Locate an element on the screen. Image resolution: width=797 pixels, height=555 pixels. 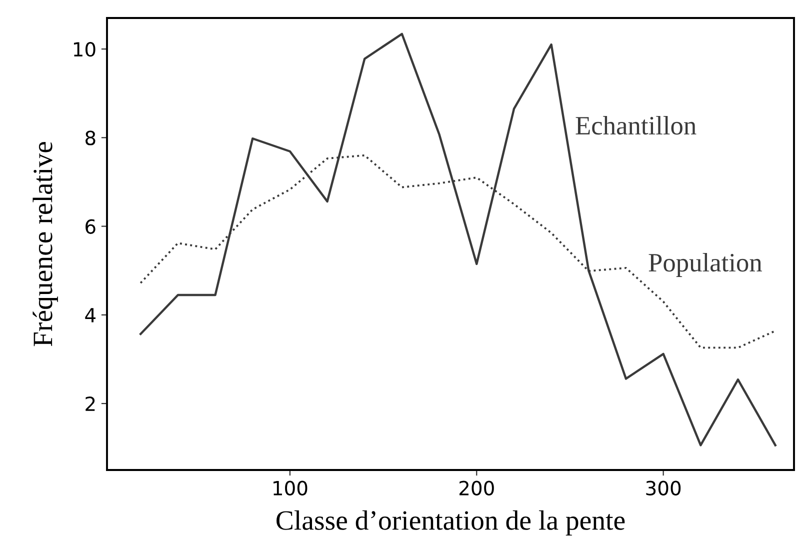
y-tick-label: 8 is located at coordinates (91, 138).